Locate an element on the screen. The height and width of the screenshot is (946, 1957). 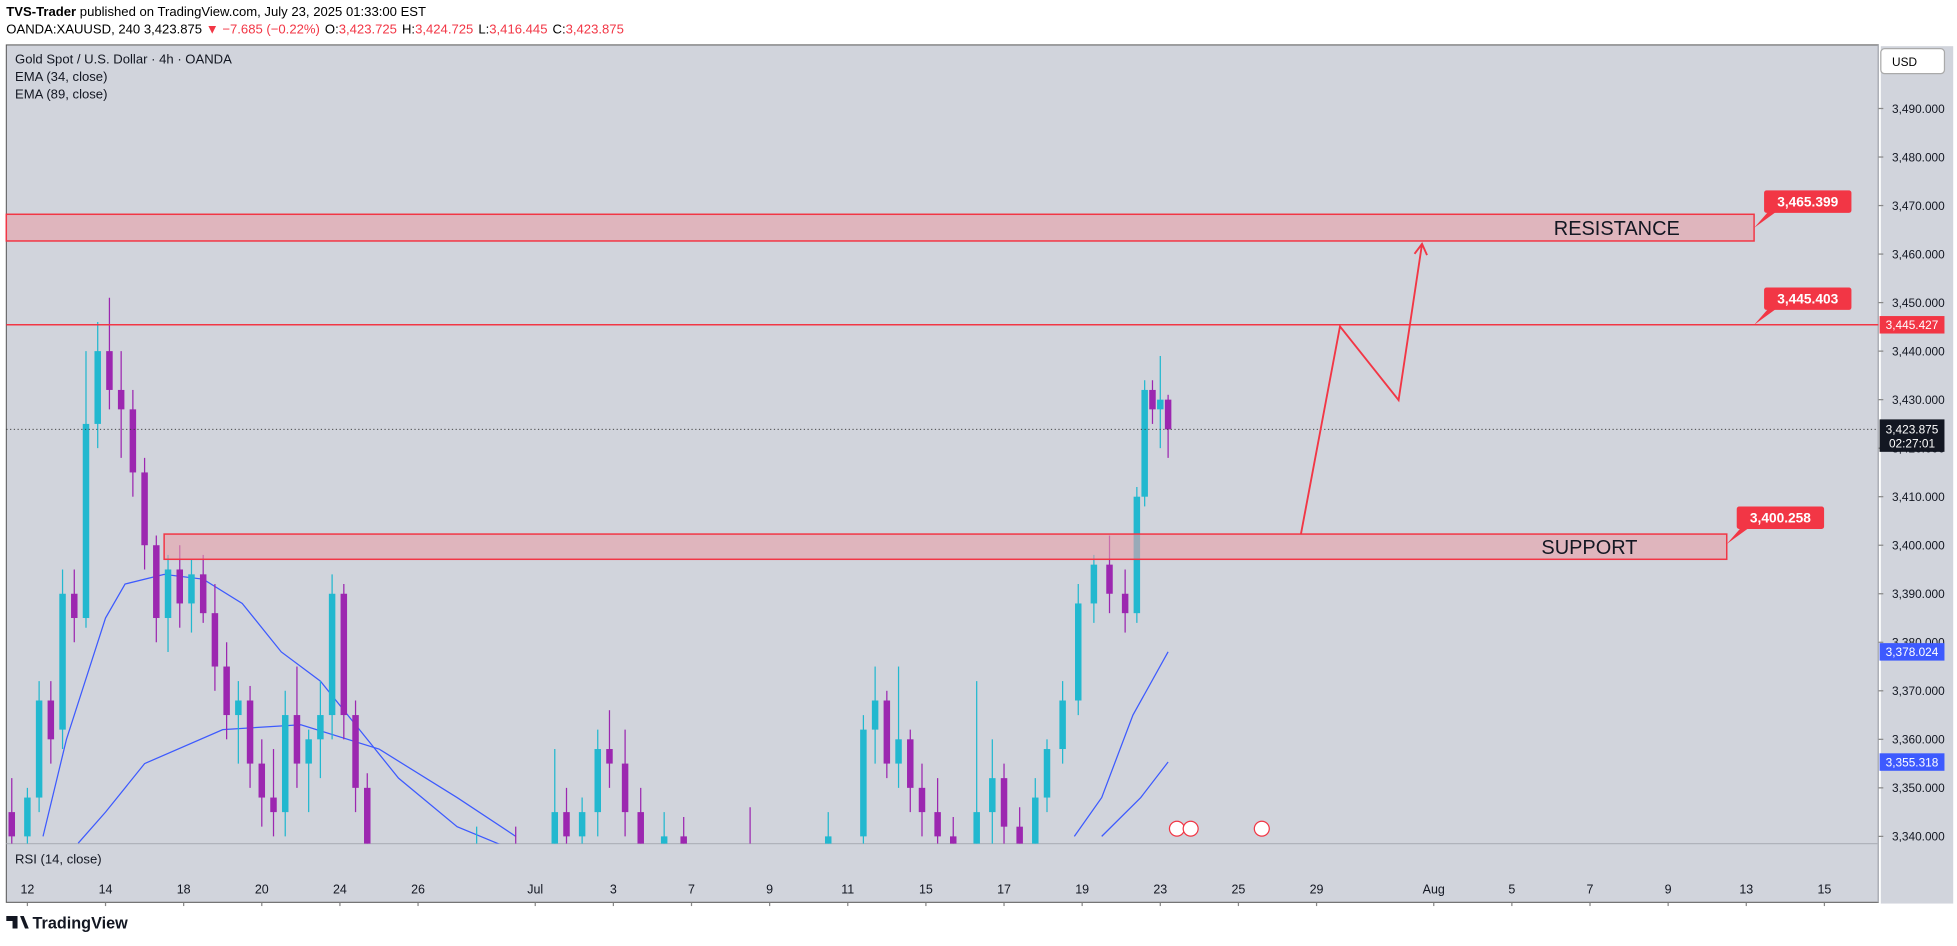
ohlc-key: L: is located at coordinates (483, 29).